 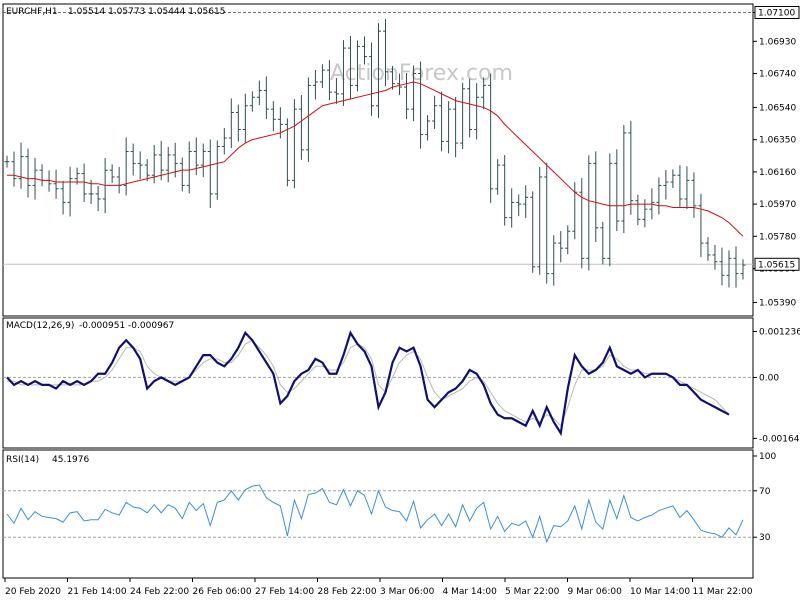 I want to click on price-ytick-label: 1.05970, so click(x=777, y=205).